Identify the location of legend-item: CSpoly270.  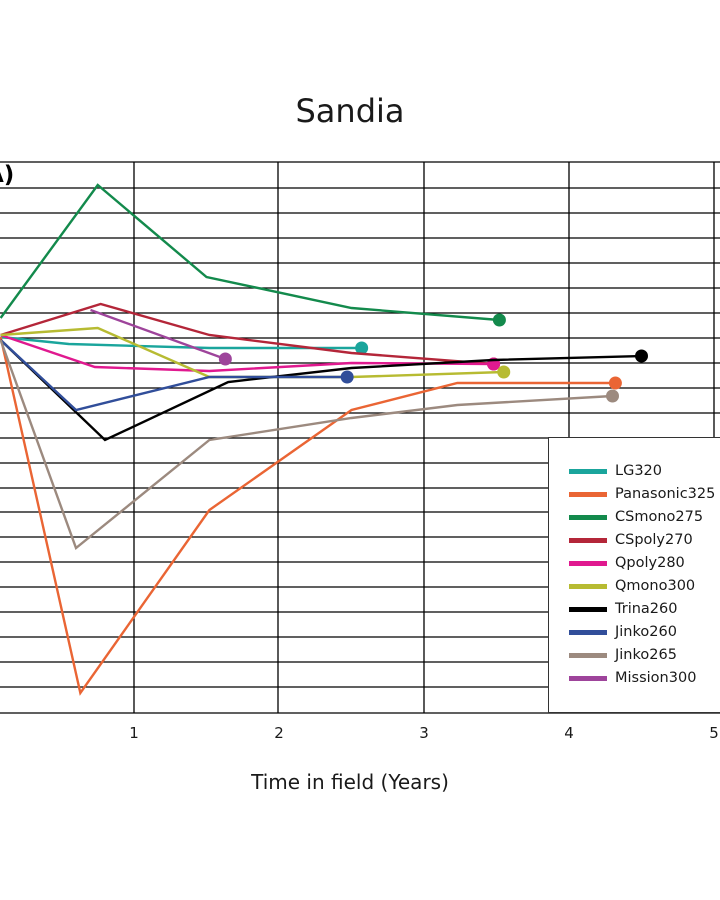
(631, 540).